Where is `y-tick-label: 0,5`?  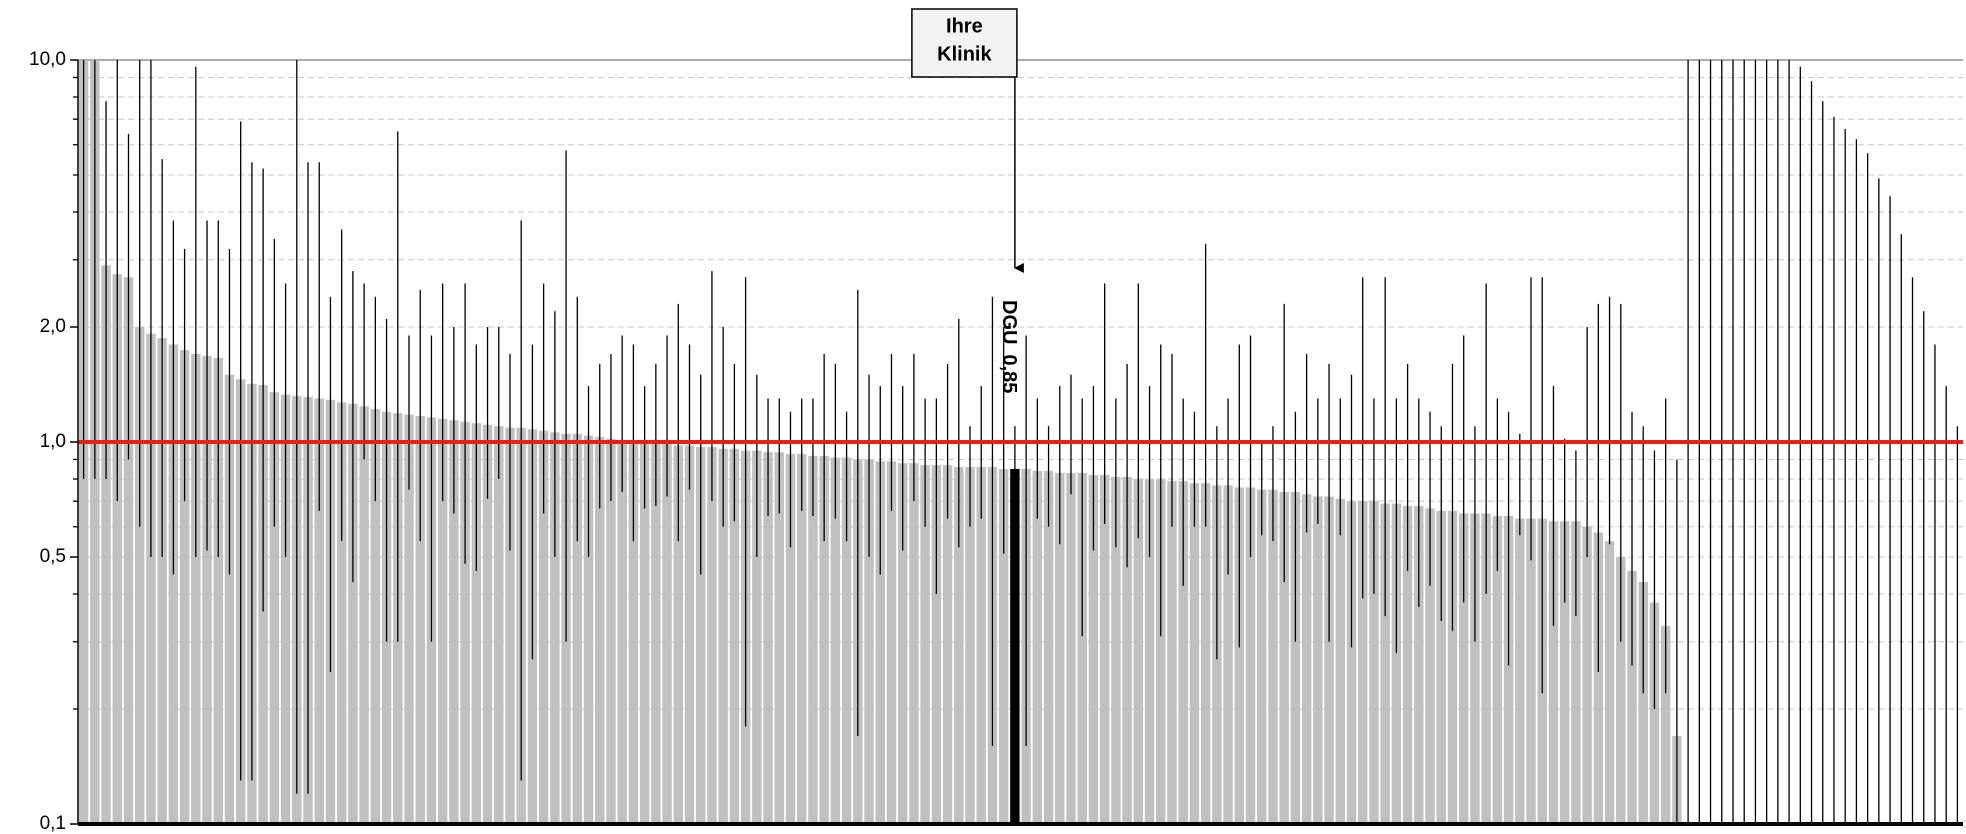
y-tick-label: 0,5 is located at coordinates (53, 556).